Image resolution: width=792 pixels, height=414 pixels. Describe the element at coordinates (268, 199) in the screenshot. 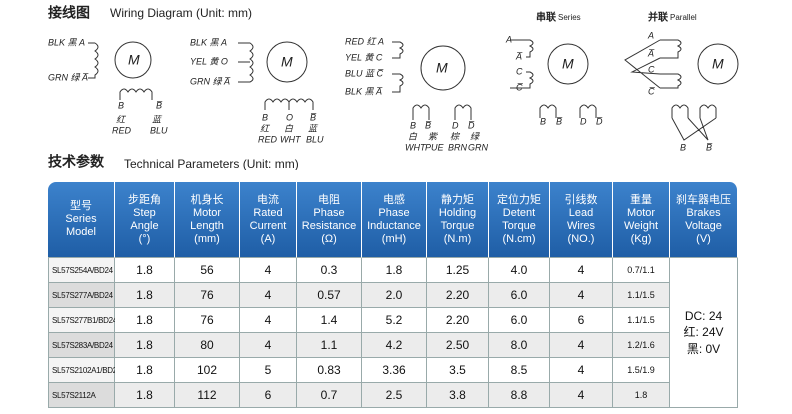

I see `cell-text: 电流` at that location.